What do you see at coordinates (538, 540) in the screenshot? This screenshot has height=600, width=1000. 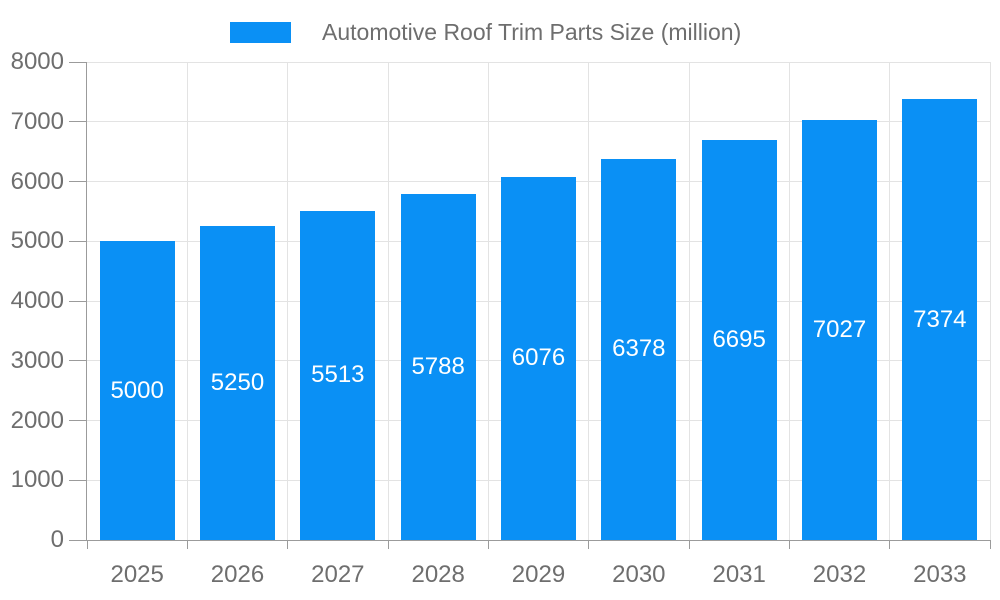 I see `x-axis-line` at bounding box center [538, 540].